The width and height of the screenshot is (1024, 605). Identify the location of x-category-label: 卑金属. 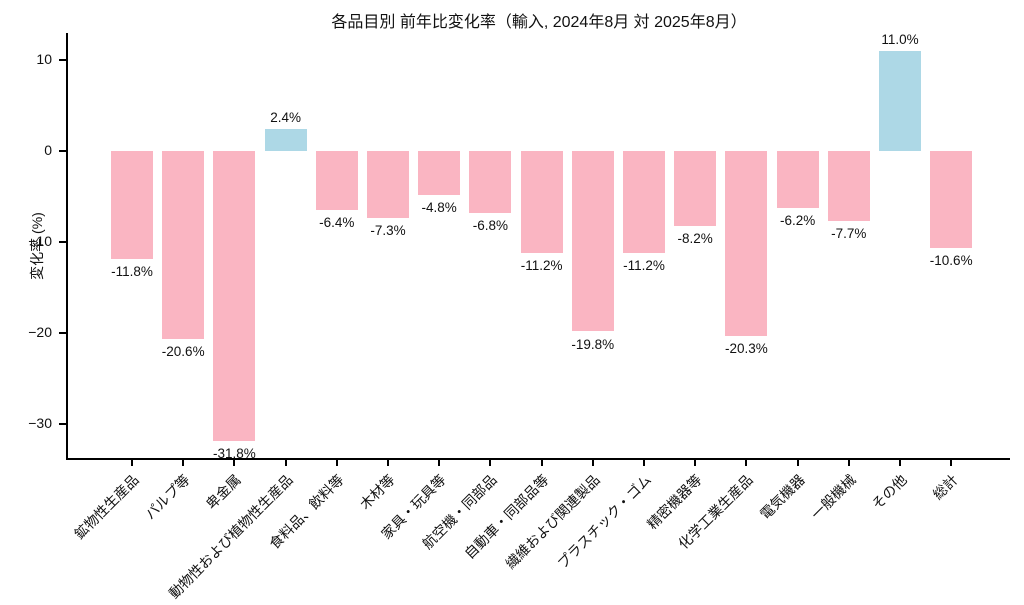
(224, 492).